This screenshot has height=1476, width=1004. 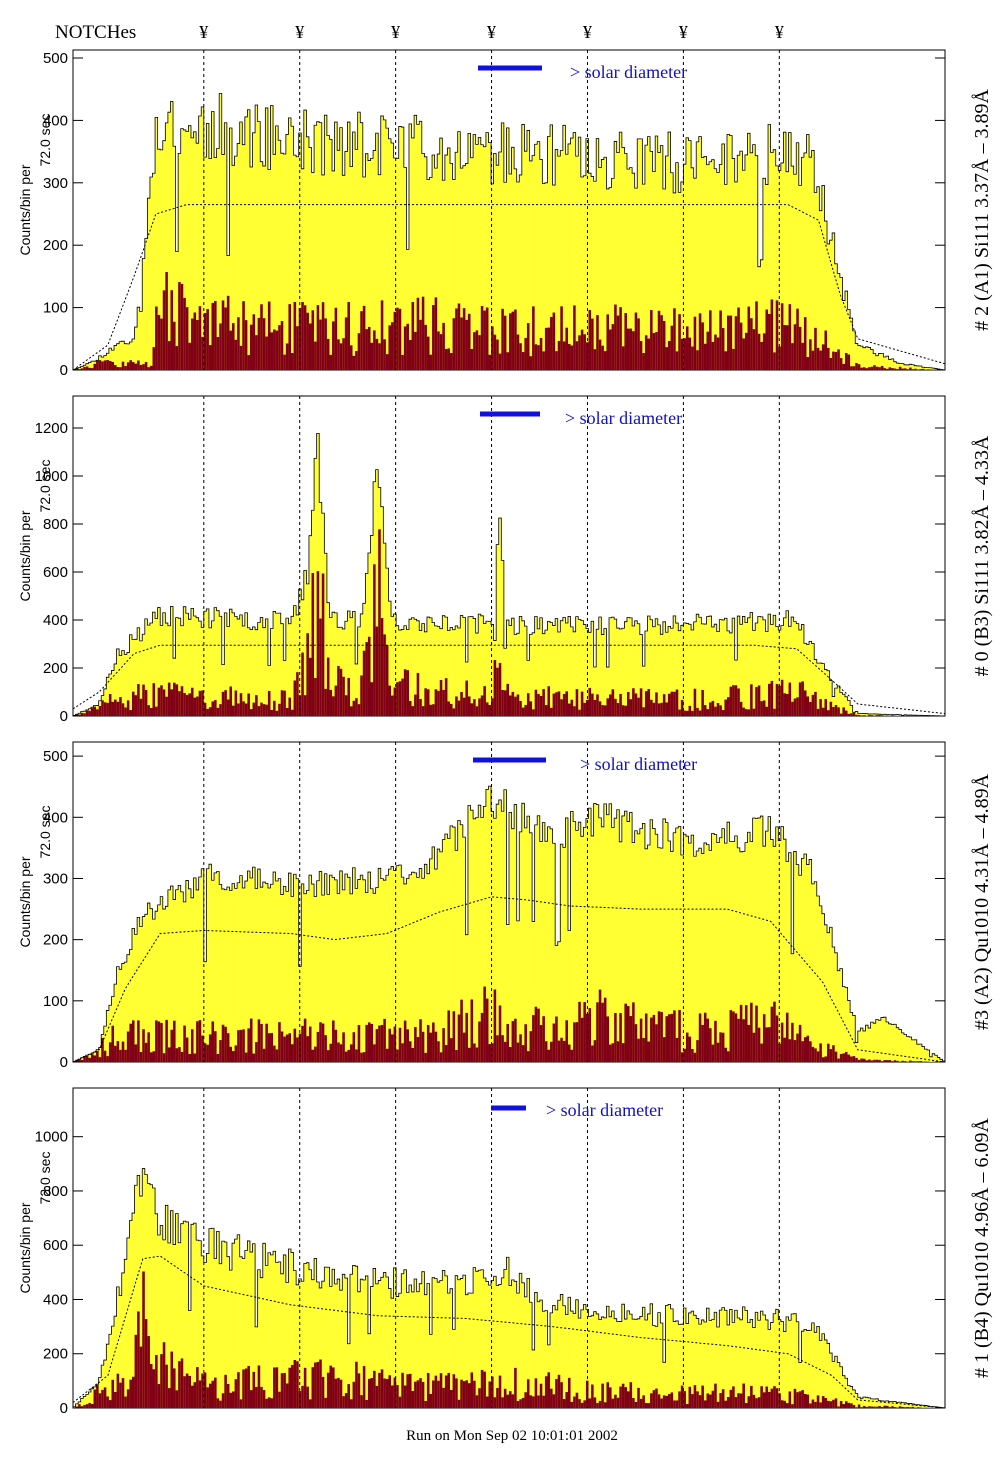 I want to click on notches-label: NOTCHes, so click(x=95, y=32).